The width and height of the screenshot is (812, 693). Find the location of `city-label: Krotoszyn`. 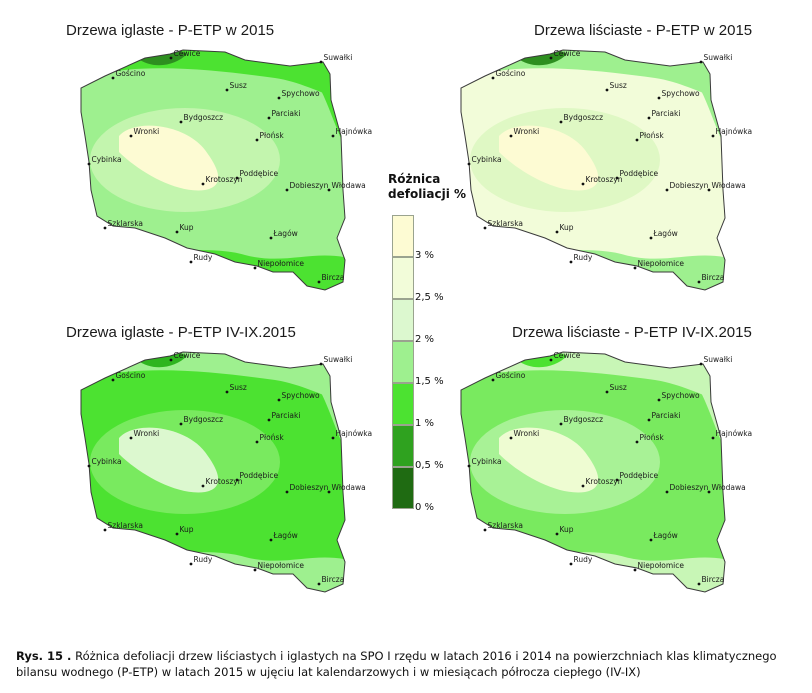

city-label: Krotoszyn is located at coordinates (604, 179).